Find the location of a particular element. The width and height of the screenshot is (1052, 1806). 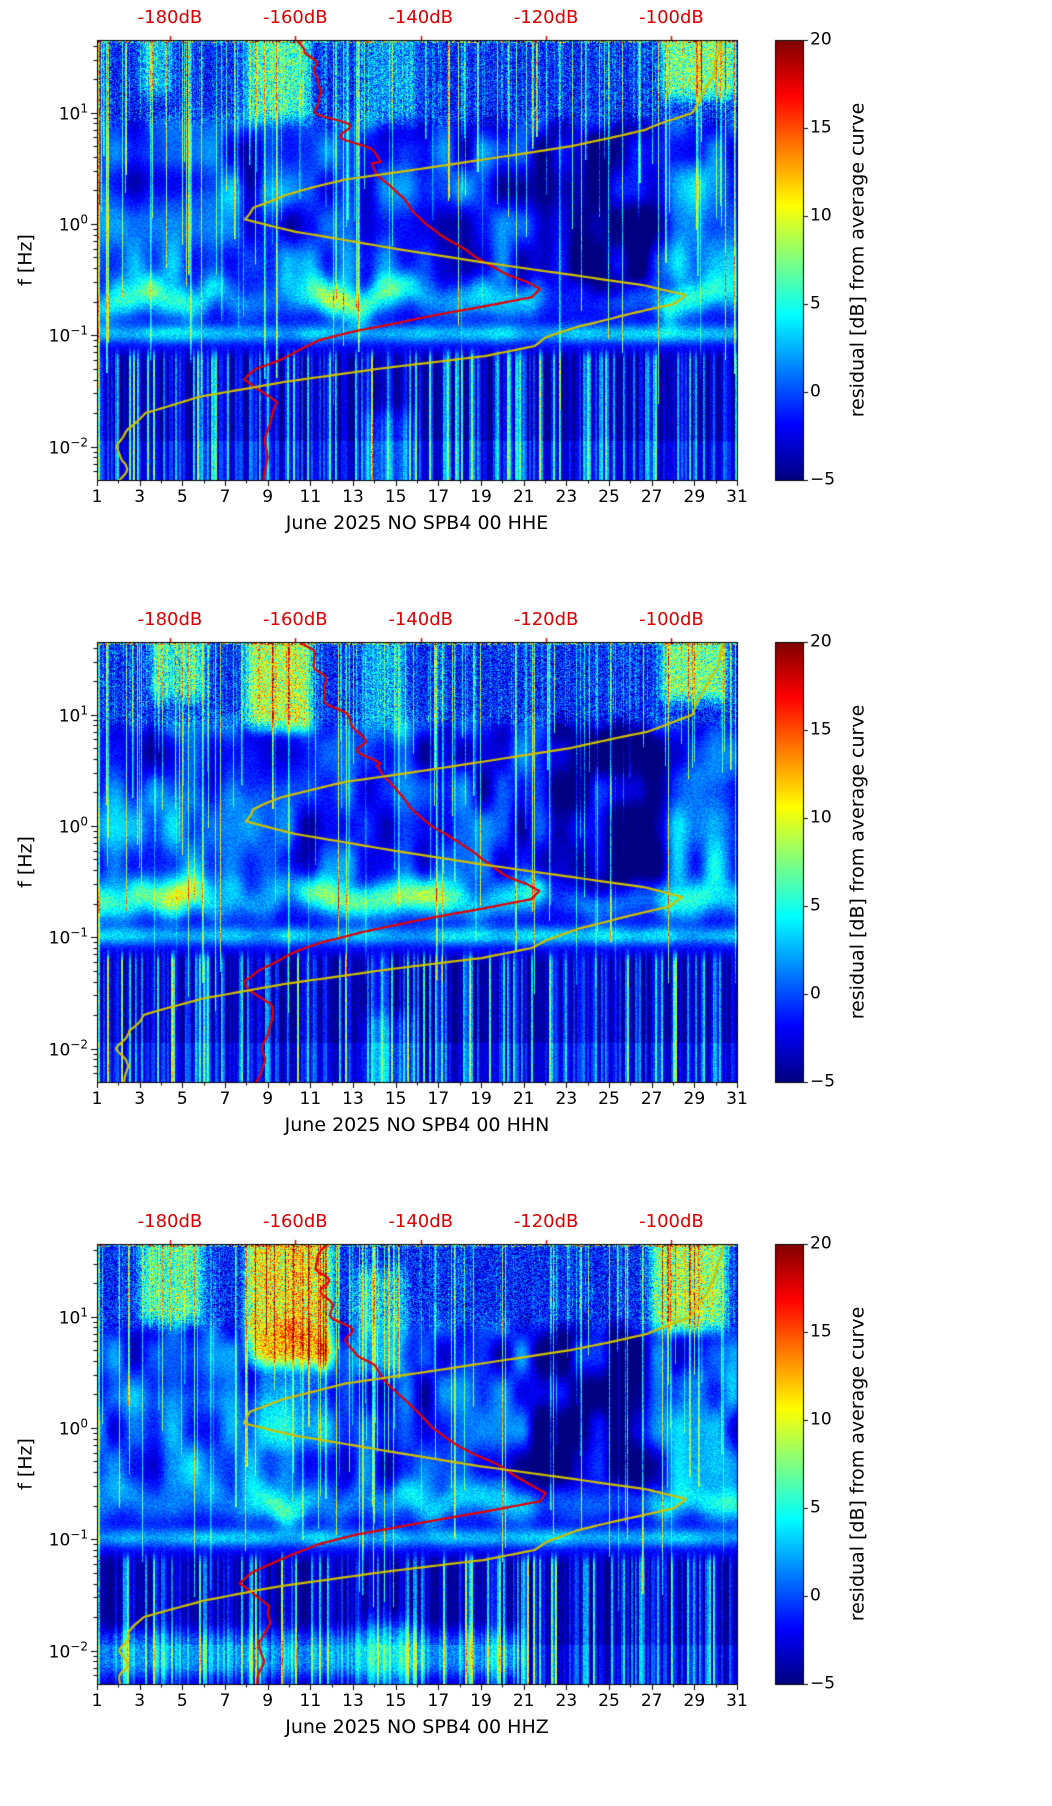

x-axis-label: June 2025 NO SPB4 00 HHZ is located at coordinates (417, 1727).